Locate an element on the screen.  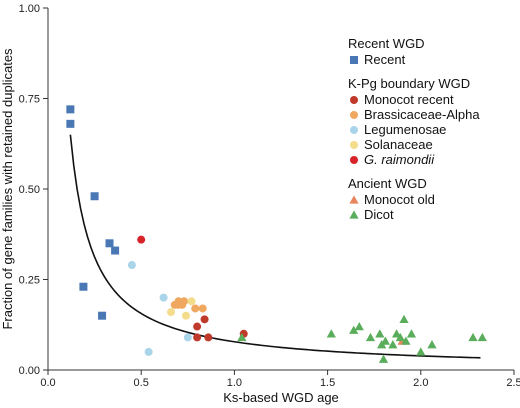
y-axis-ticks: 0.00 0.25 0.50 0.75 1.00 is located at coordinates (33, 190).